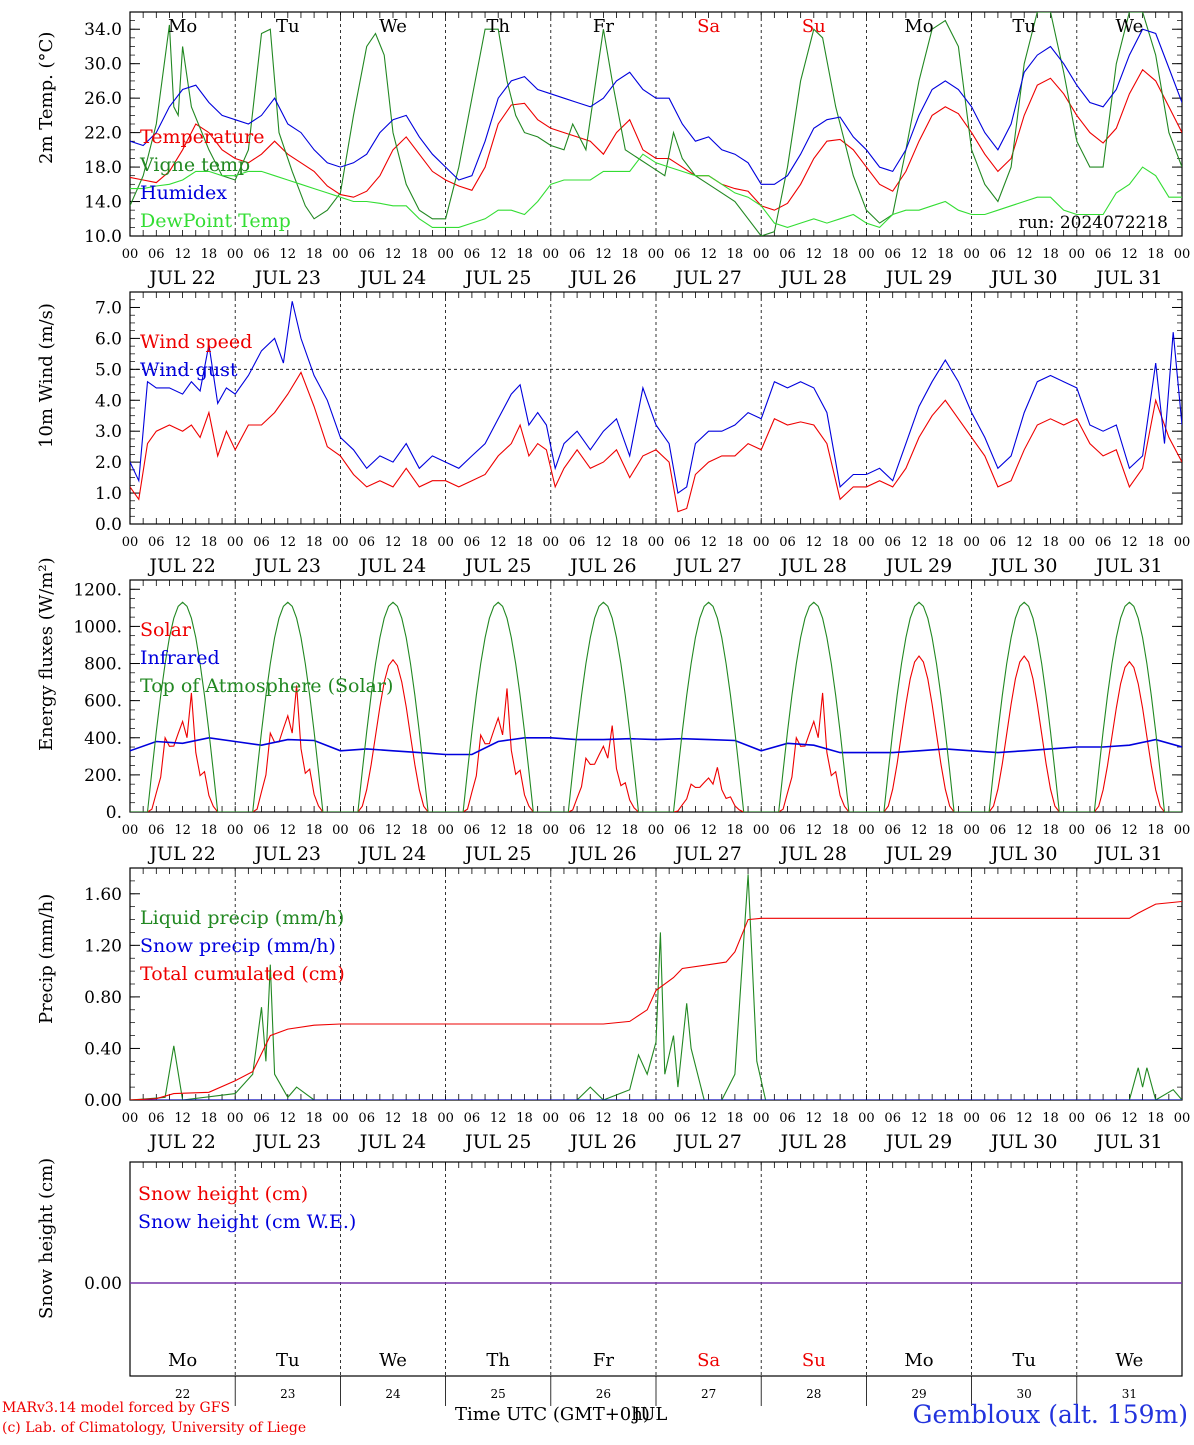 This screenshot has width=1194, height=1445. What do you see at coordinates (1050, 1414) in the screenshot?
I see `station-label: Gembloux (alt. 159m)` at bounding box center [1050, 1414].